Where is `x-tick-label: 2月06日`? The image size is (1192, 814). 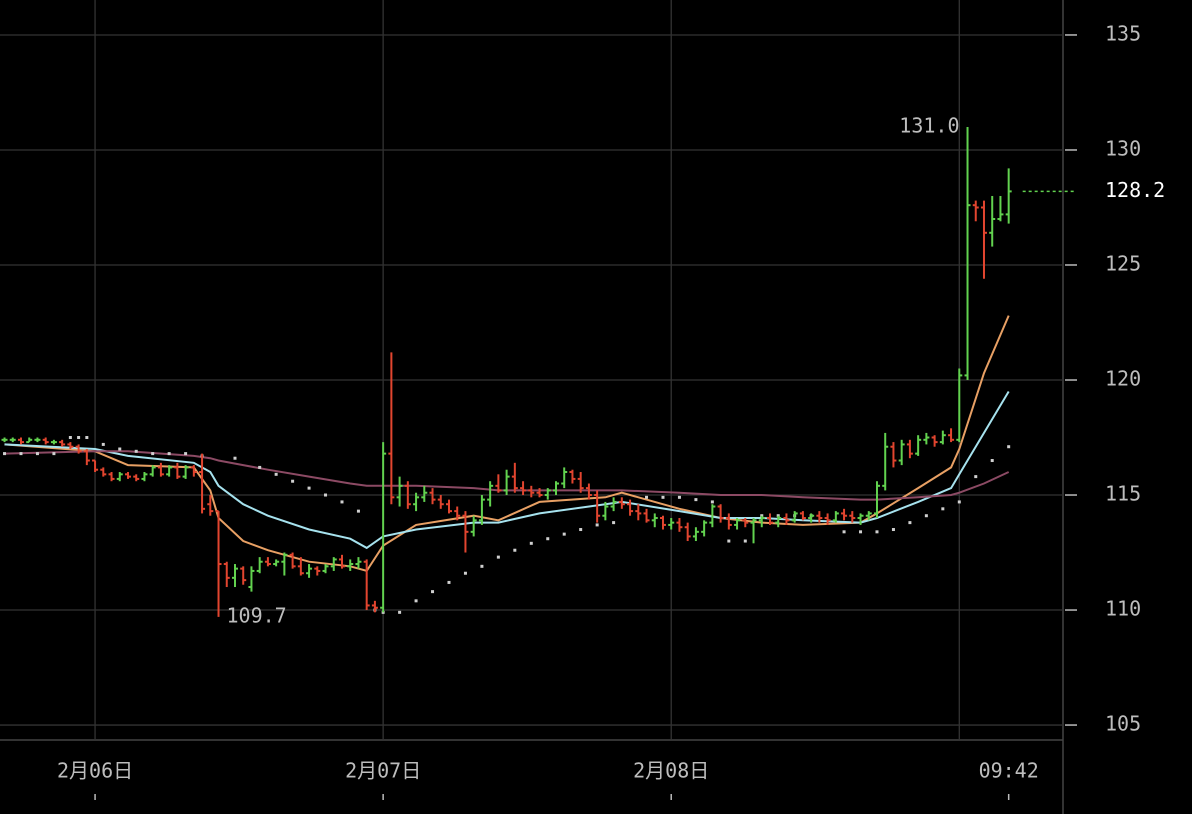 x-tick-label: 2月06日 is located at coordinates (95, 771).